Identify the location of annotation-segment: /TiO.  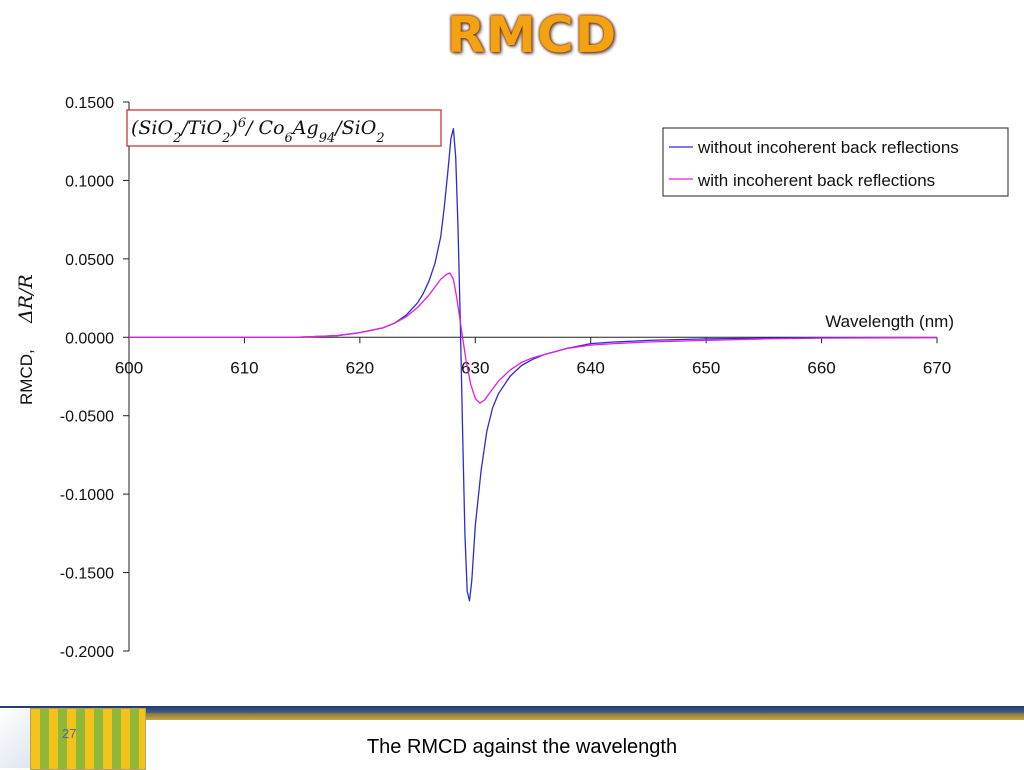
(200, 128).